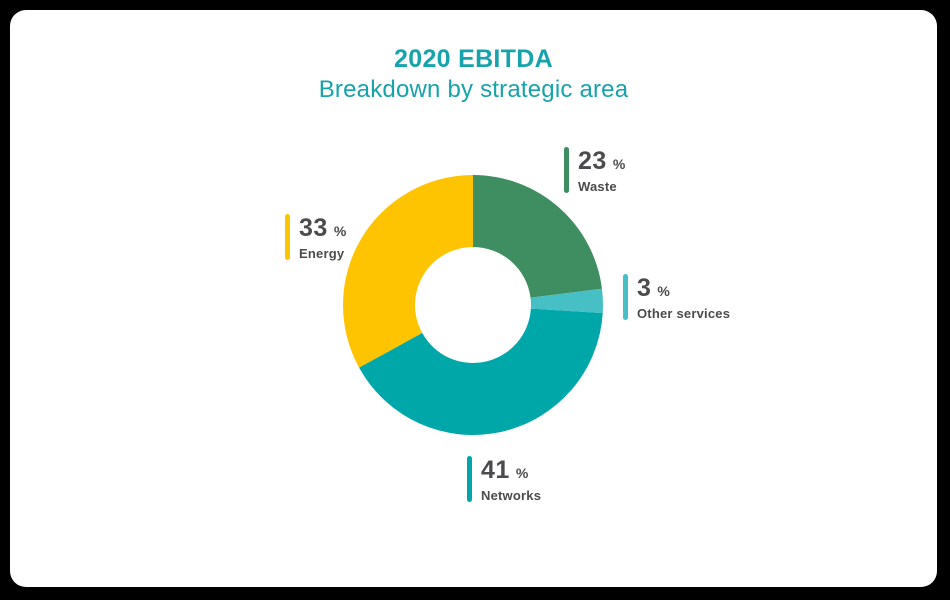  I want to click on waste-value: 23, so click(592, 161).